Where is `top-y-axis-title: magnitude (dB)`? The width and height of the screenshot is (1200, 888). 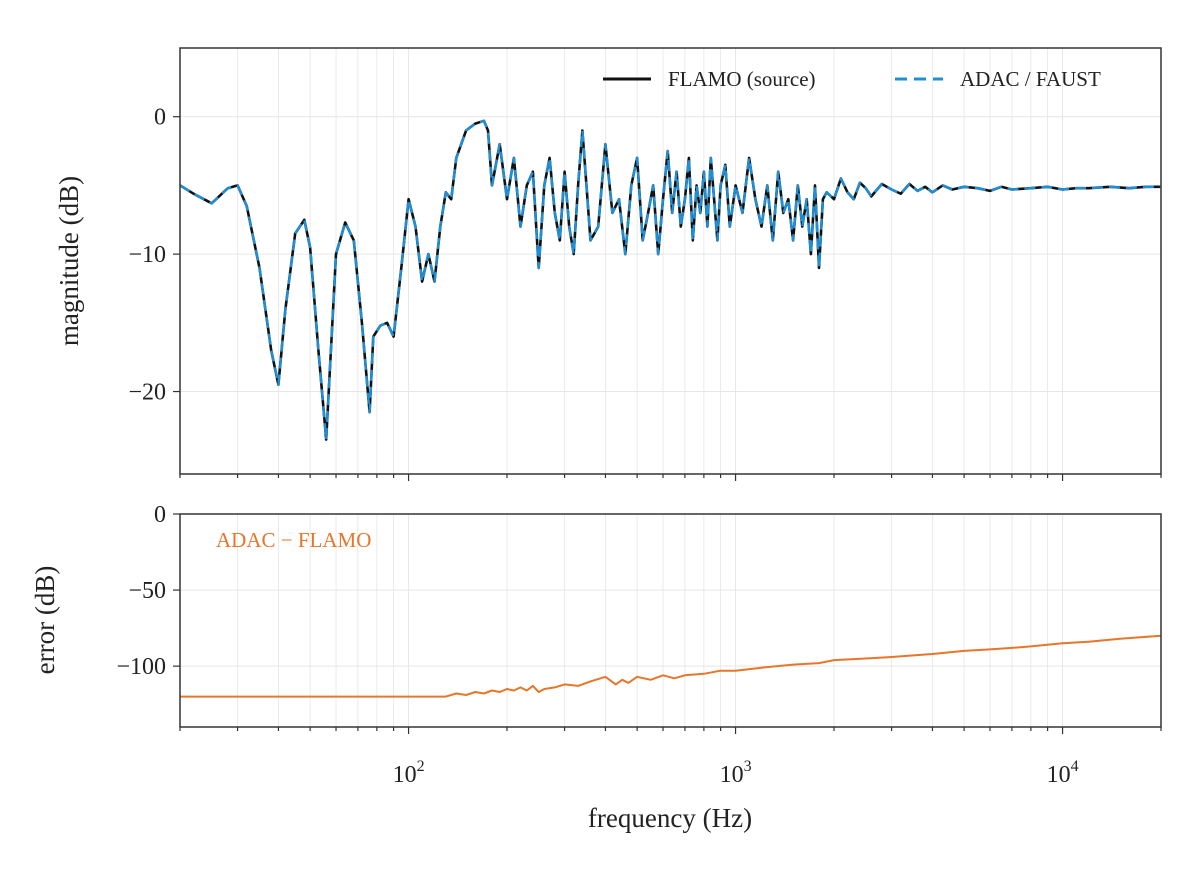
top-y-axis-title: magnitude (dB) is located at coordinates (69, 261).